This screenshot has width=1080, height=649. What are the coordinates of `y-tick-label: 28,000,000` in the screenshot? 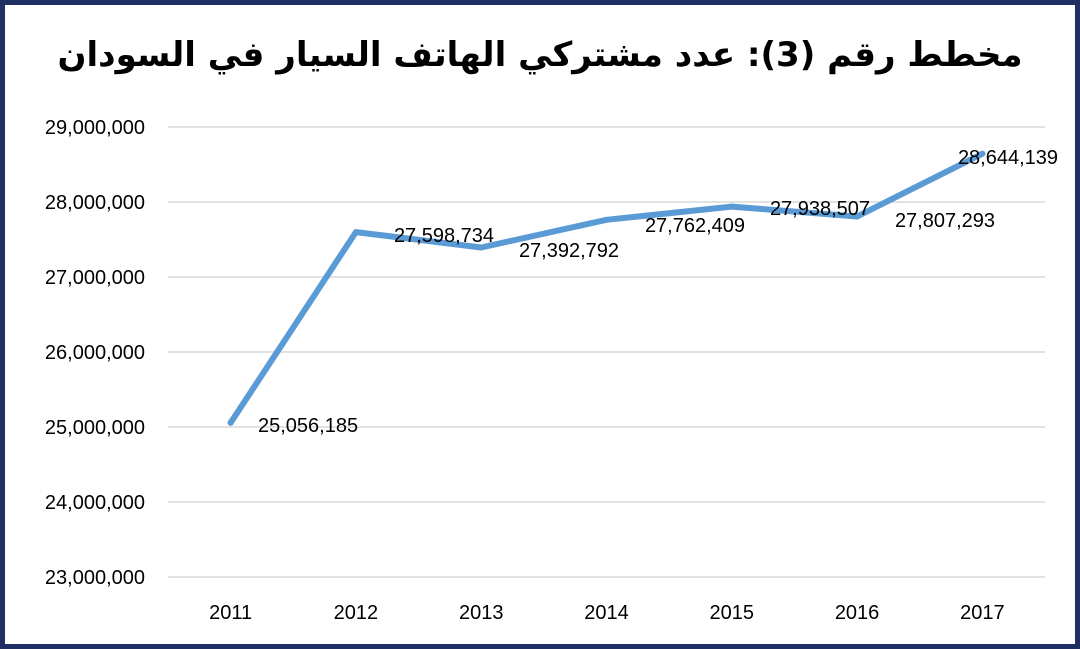 It's located at (95, 203).